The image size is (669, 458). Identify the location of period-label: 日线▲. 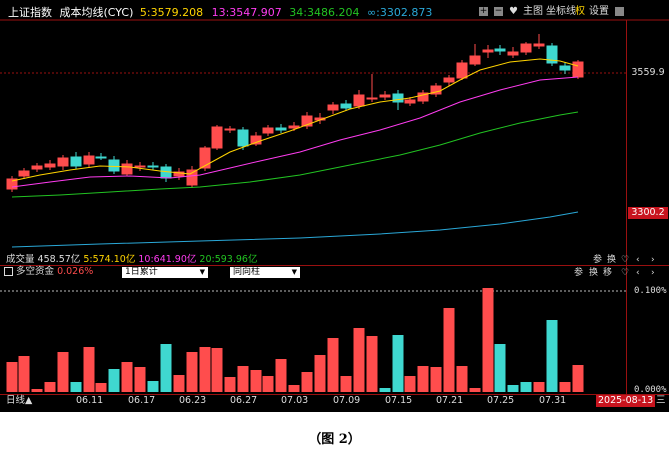
(19, 400).